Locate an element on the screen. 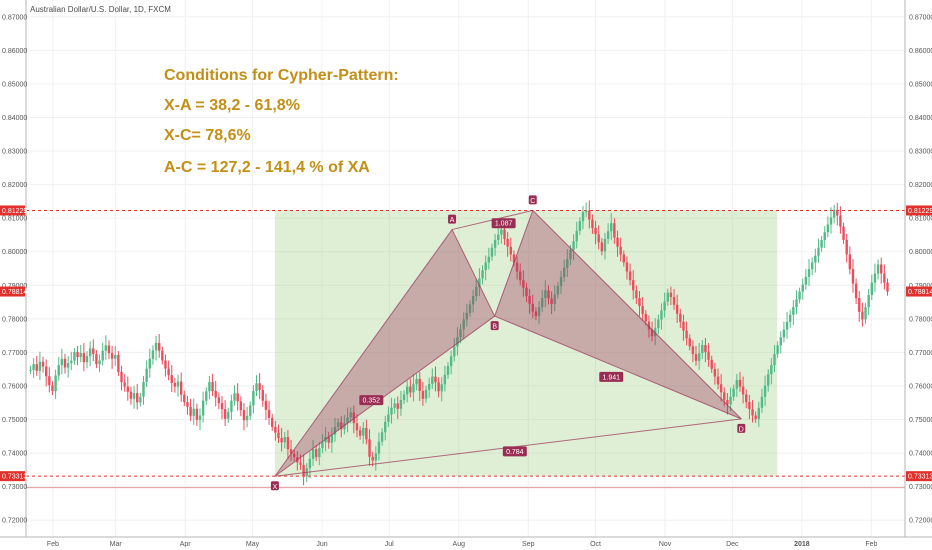 This screenshot has width=932, height=550. pattern-point-badge is located at coordinates (741, 428).